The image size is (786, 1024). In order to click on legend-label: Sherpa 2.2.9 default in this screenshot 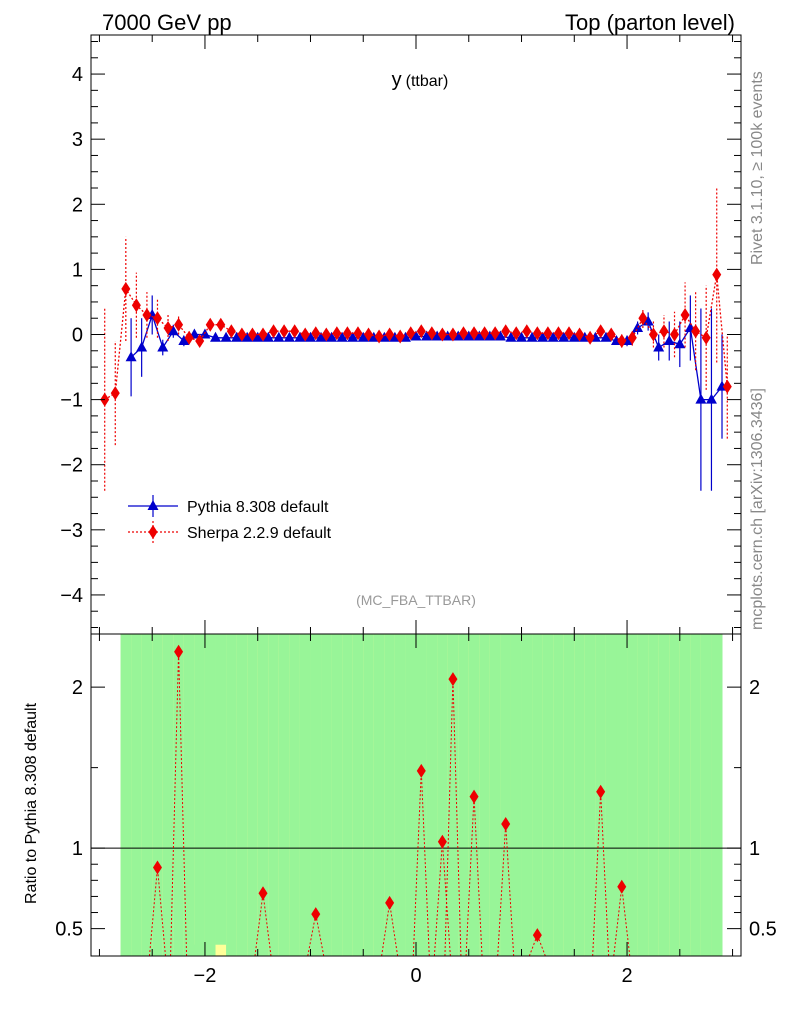, I will do `click(259, 533)`.